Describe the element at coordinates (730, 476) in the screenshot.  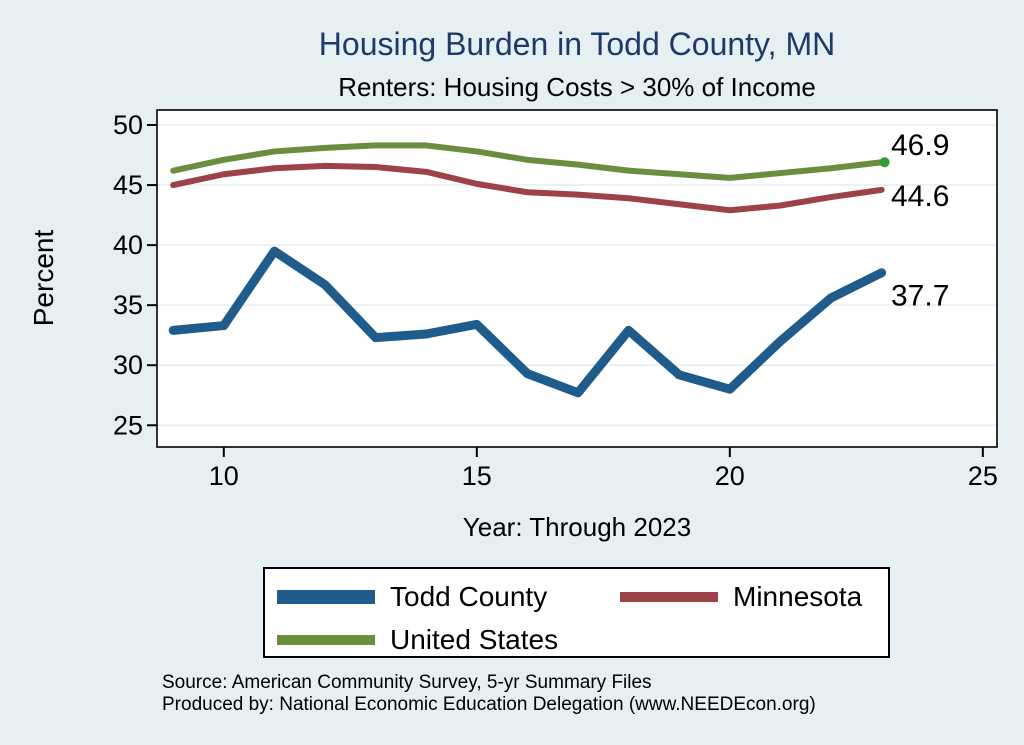
I see `x-tick-label-20: 20` at that location.